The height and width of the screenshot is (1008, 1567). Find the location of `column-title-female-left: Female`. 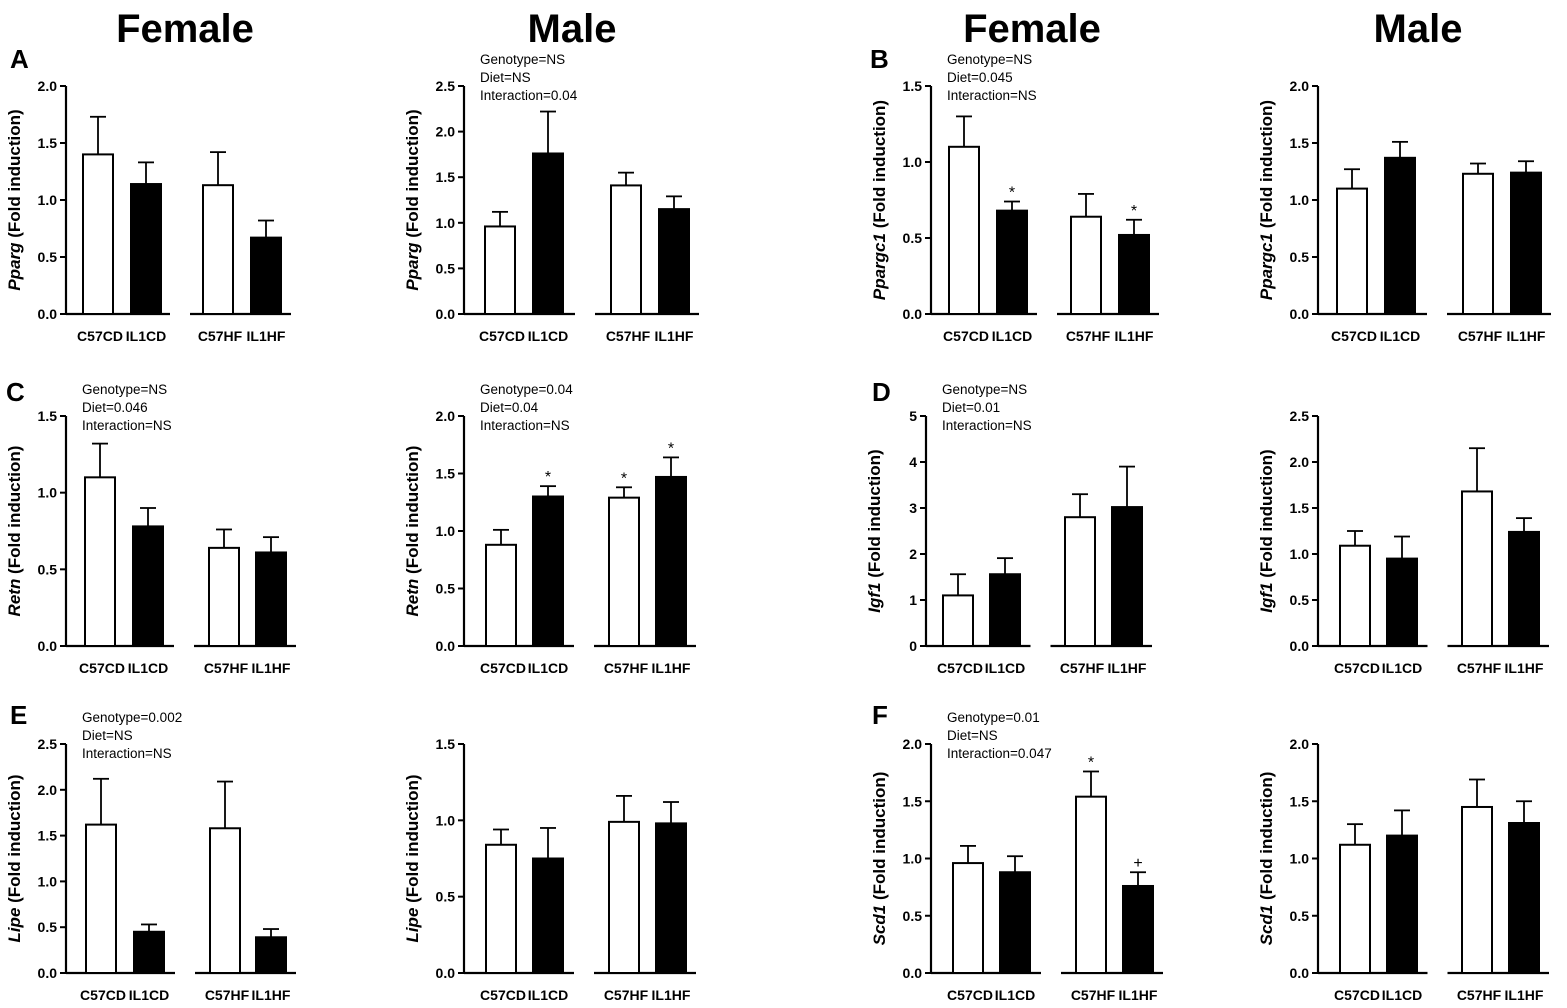

column-title-female-left: Female is located at coordinates (185, 29).